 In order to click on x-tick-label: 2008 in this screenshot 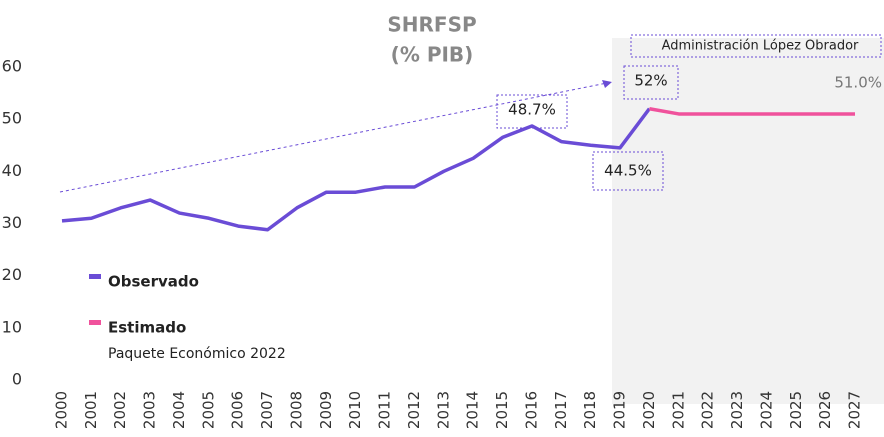, I will do `click(296, 410)`.